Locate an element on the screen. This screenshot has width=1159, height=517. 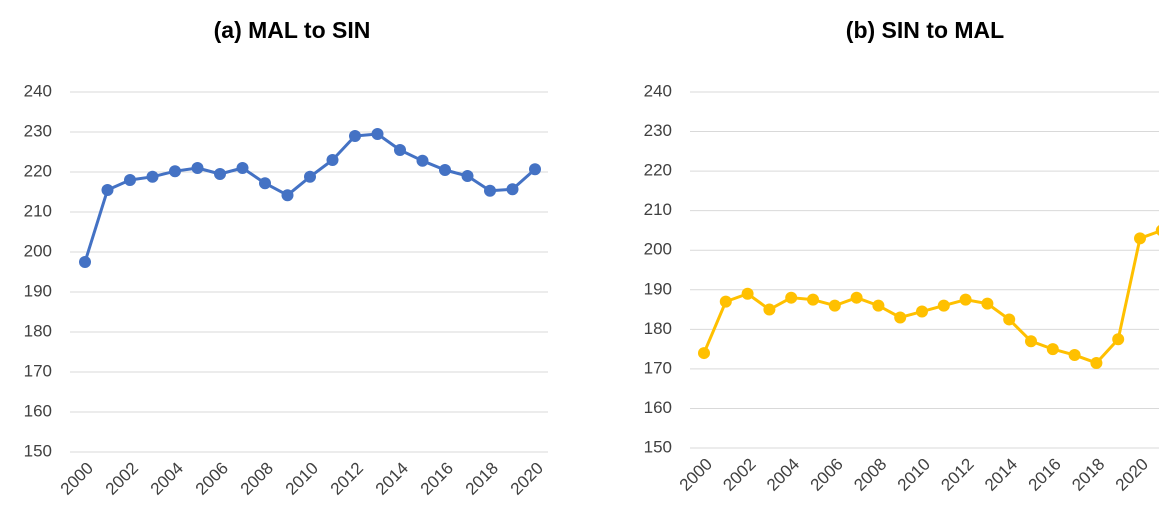
chart-title: (a) MAL to SIN is located at coordinates (292, 30).